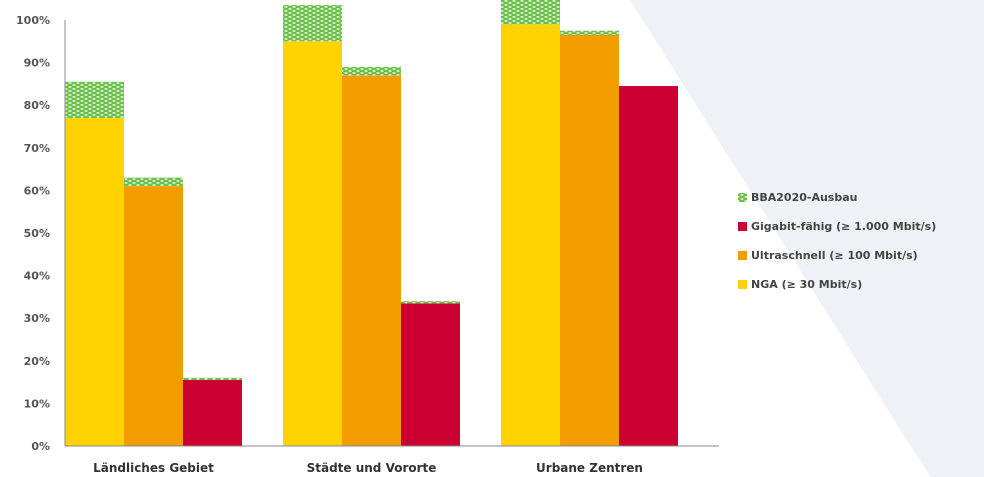  I want to click on y-tick-label: 10%, so click(37, 403).